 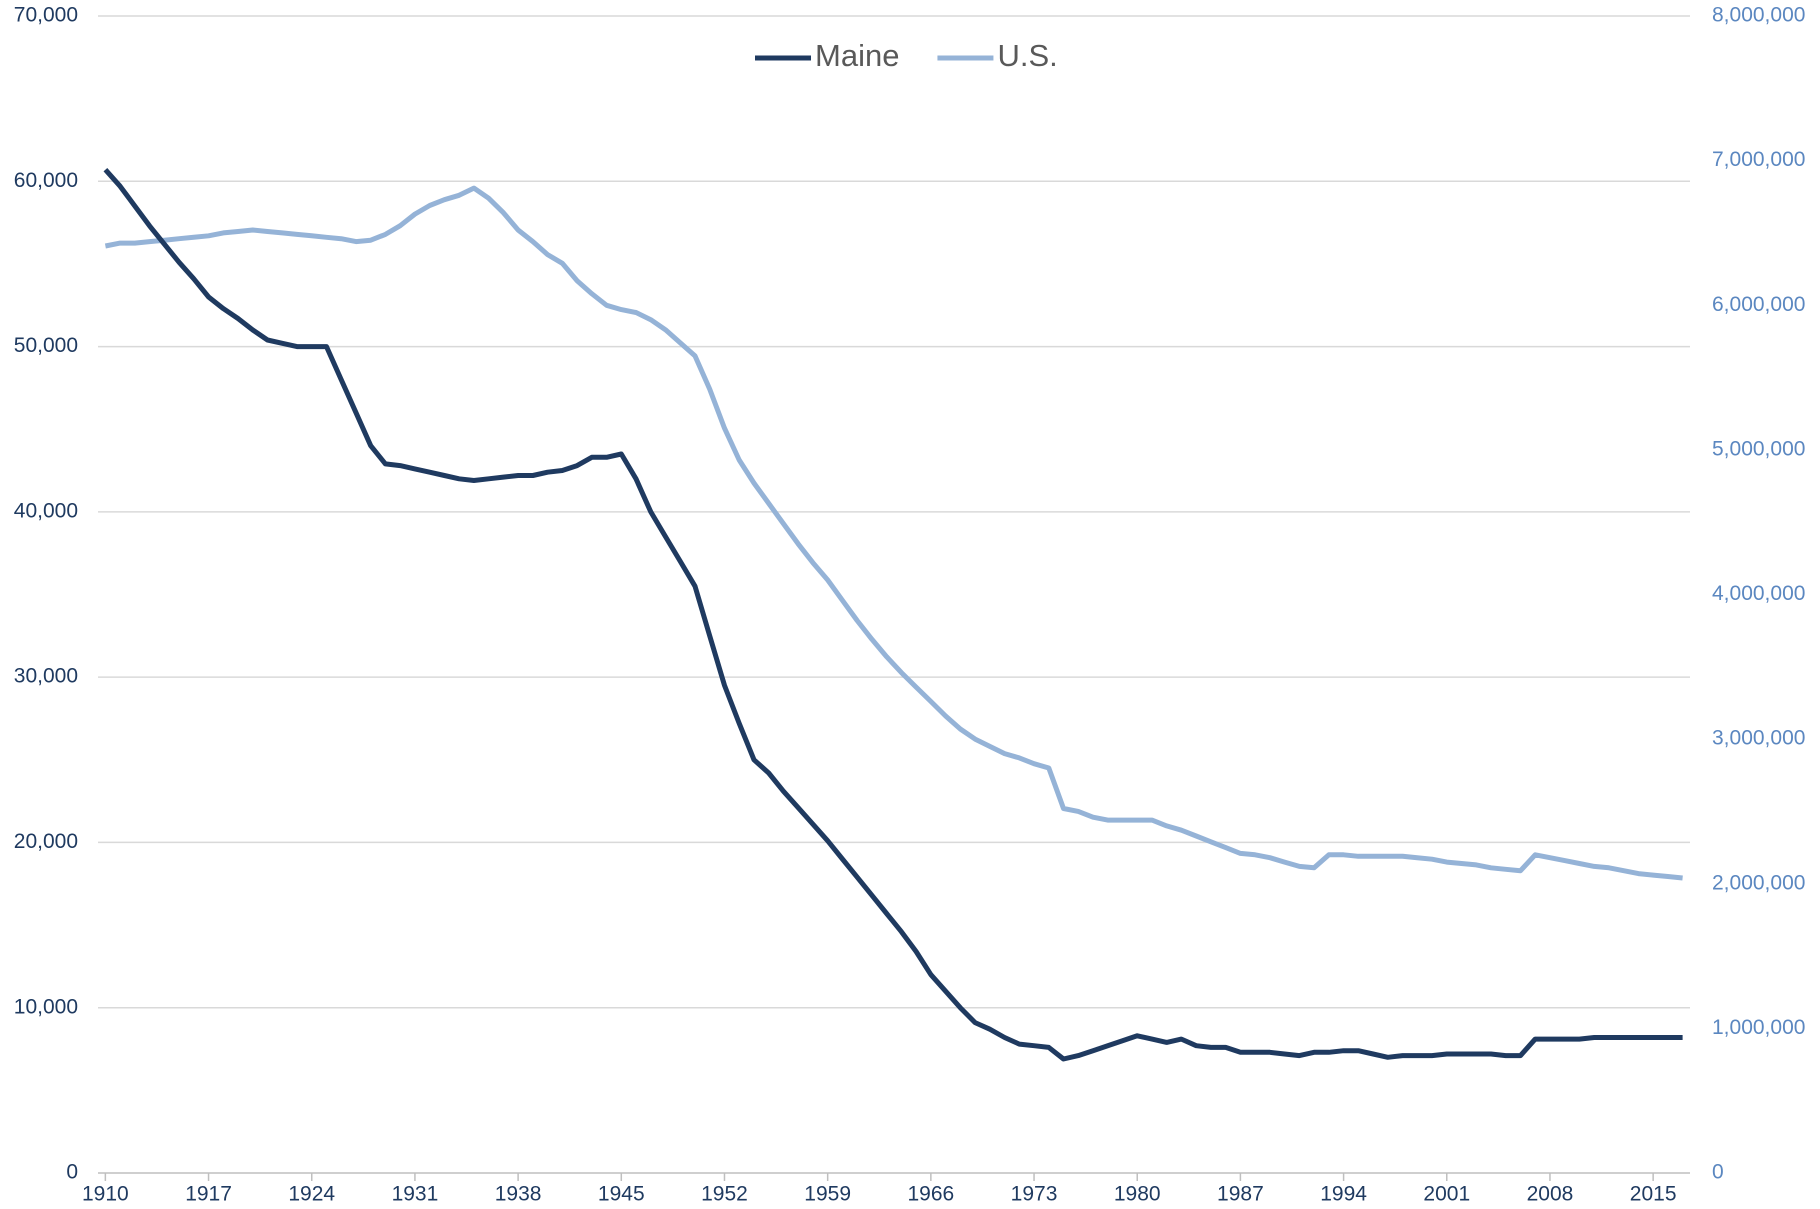 I want to click on y2-tick-label: 7,000,000, so click(x=1758, y=159).